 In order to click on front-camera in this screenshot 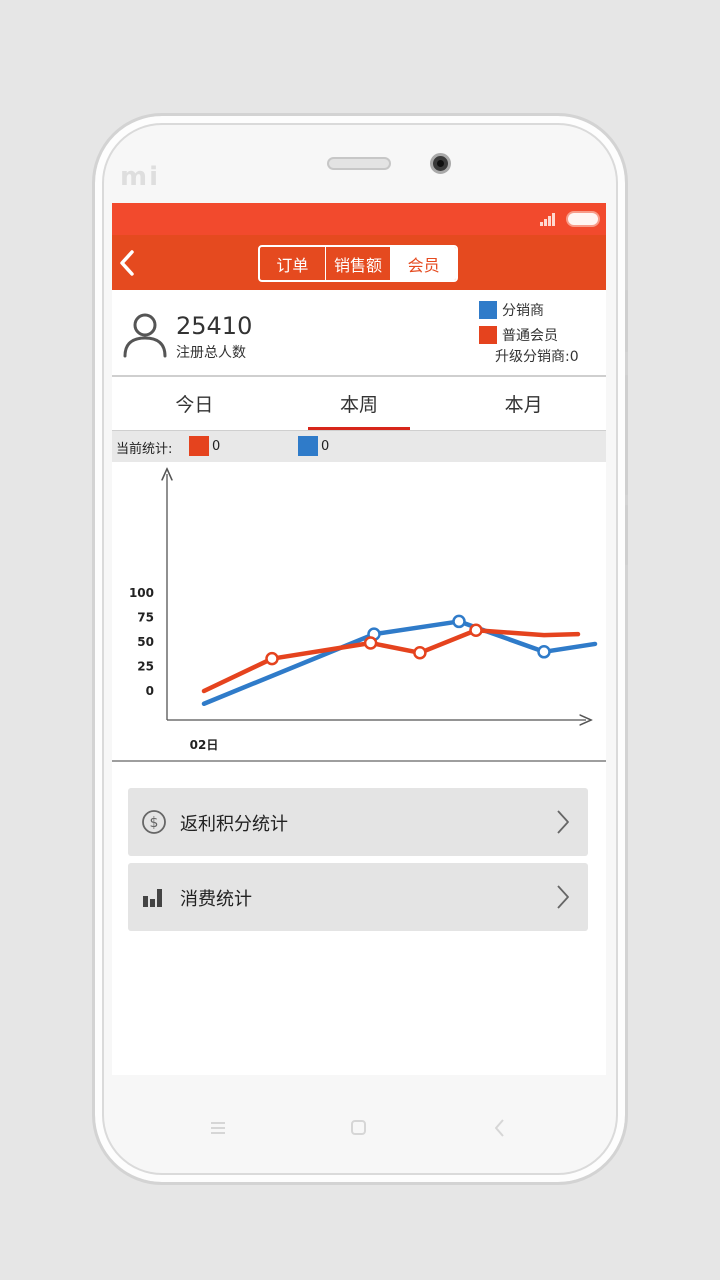, I will do `click(440, 163)`.